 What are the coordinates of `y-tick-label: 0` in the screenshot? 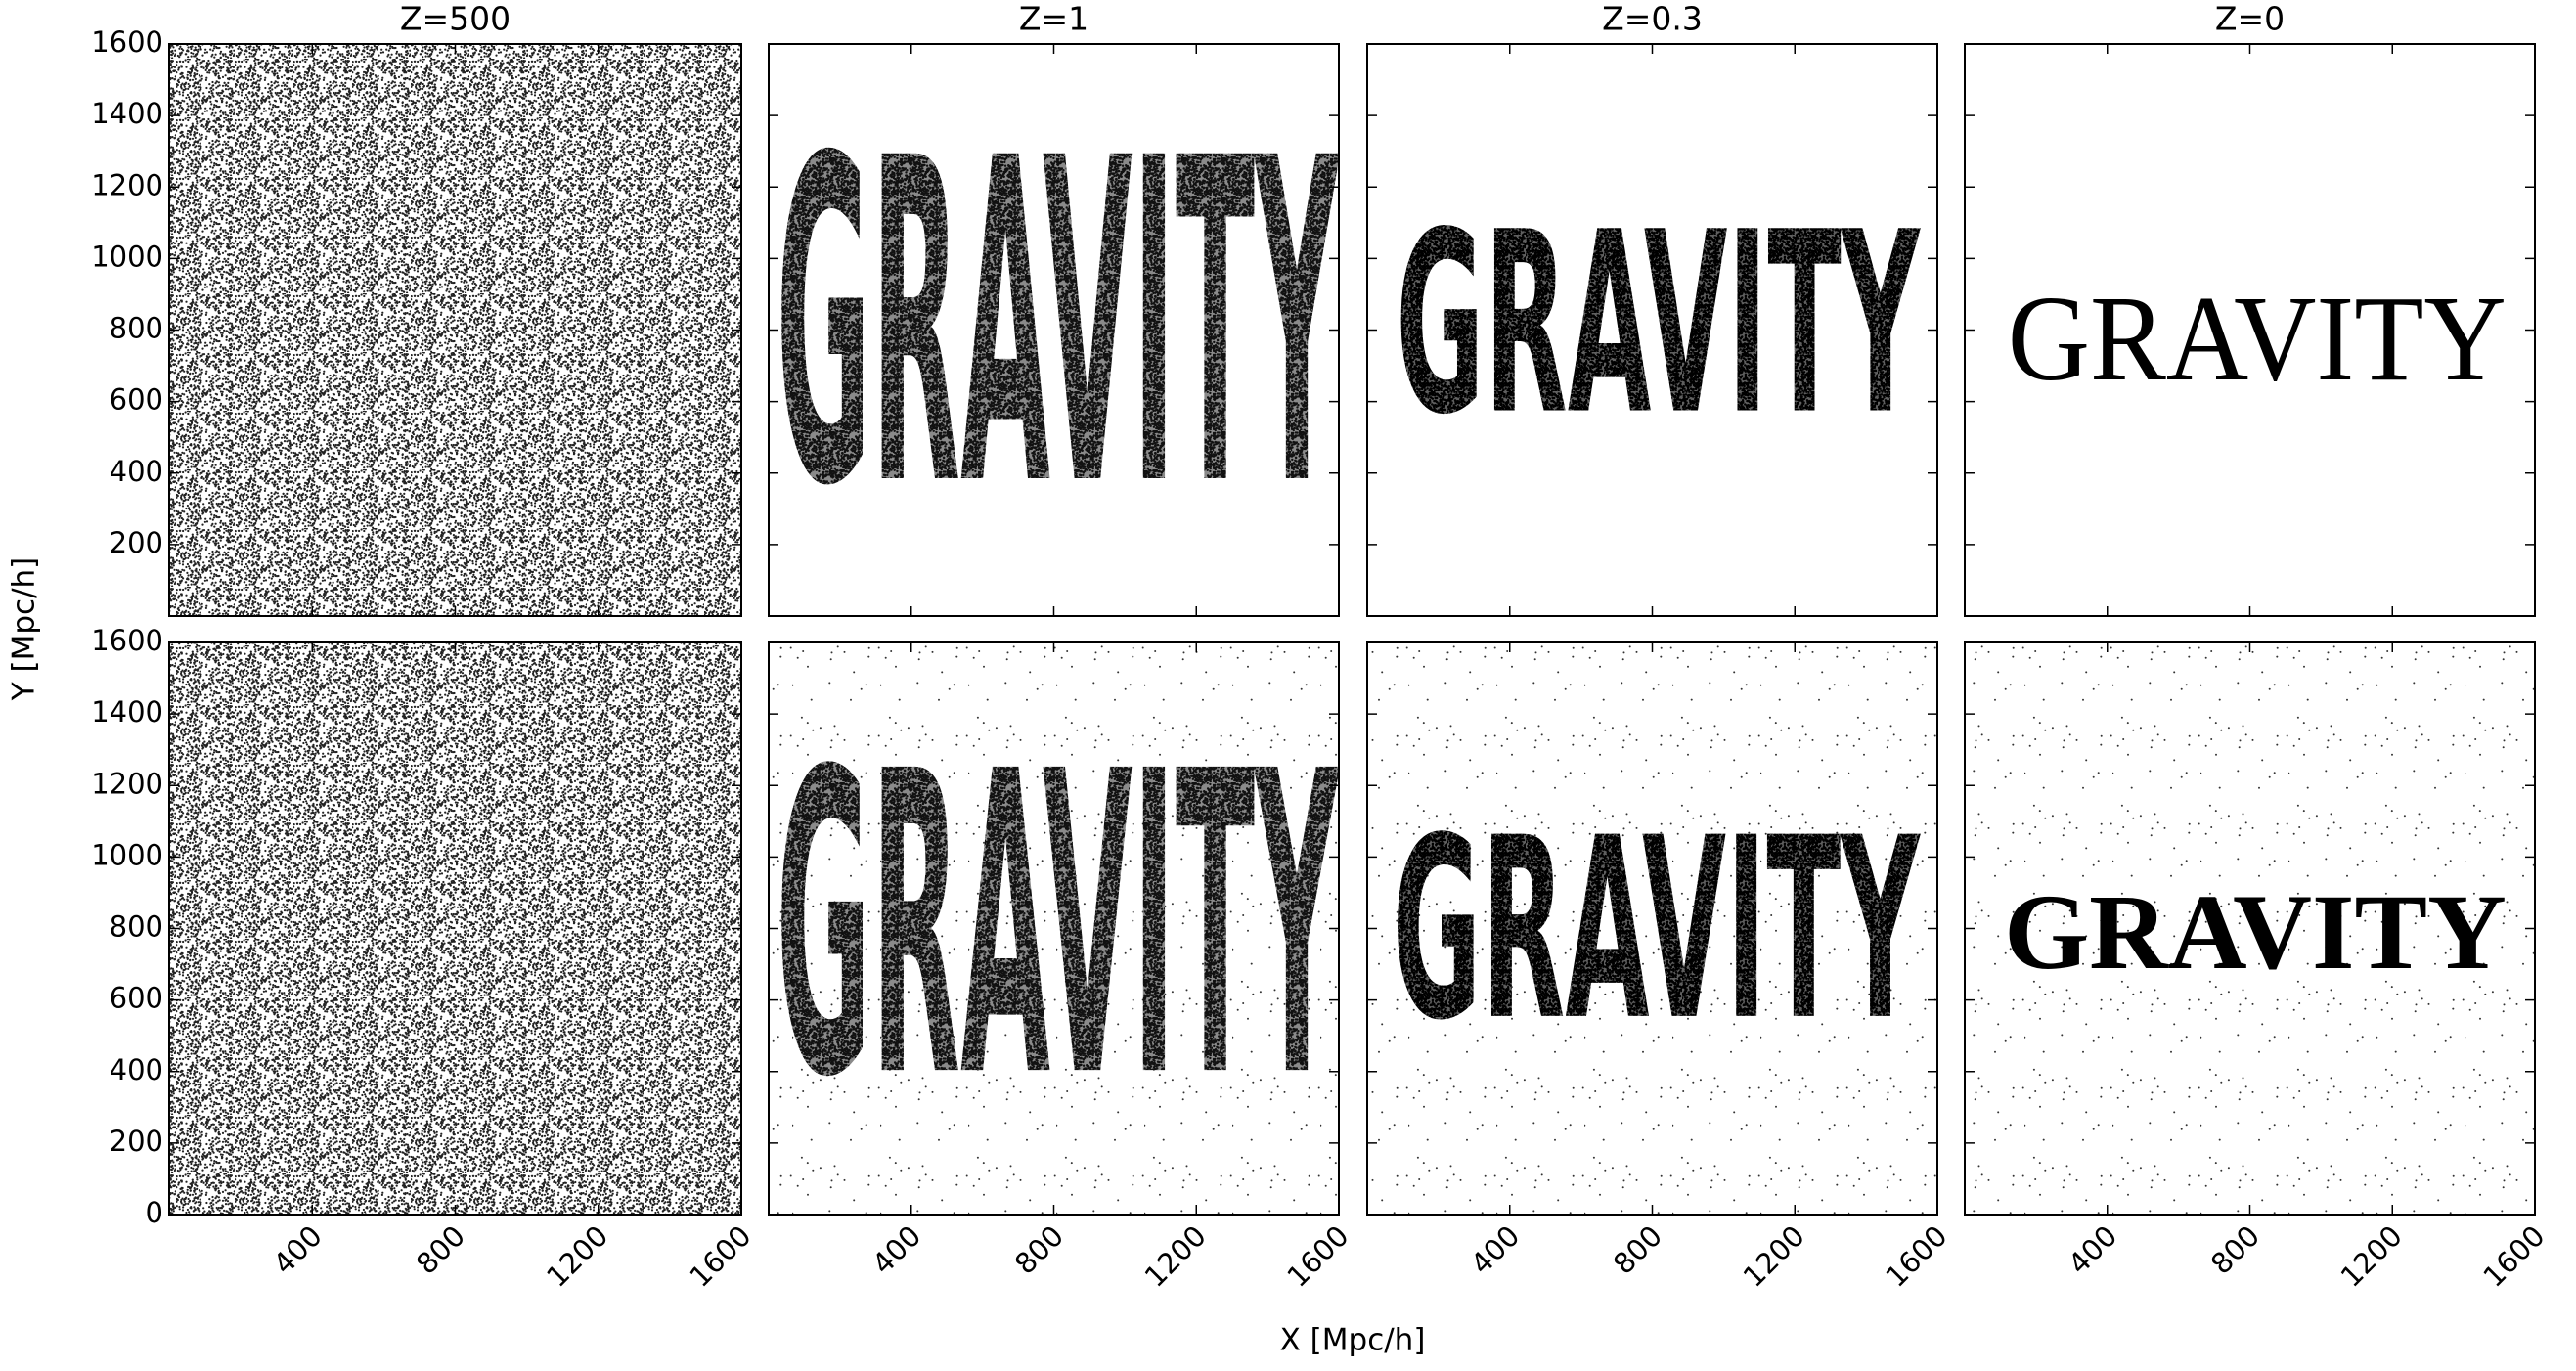 It's located at (154, 1212).